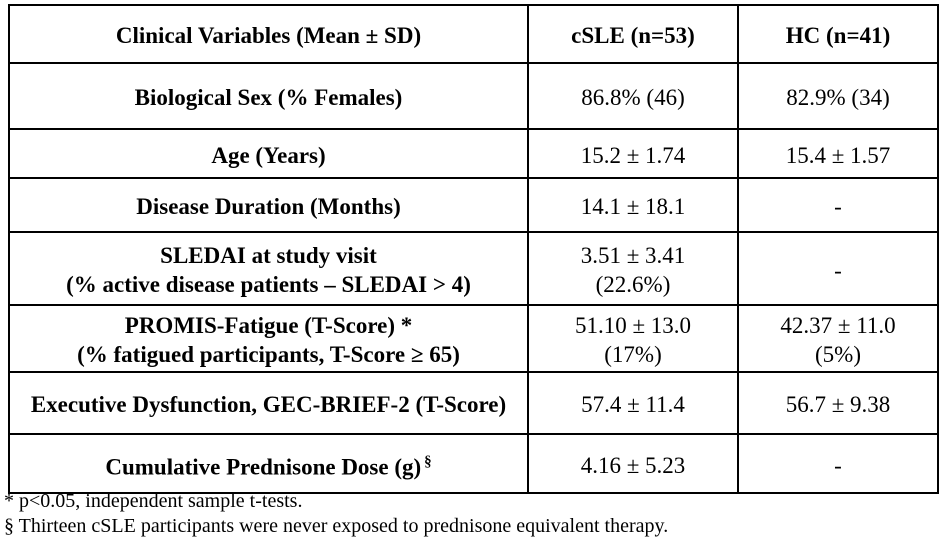  I want to click on value-line: 57.4 ± 11.4, so click(633, 404).